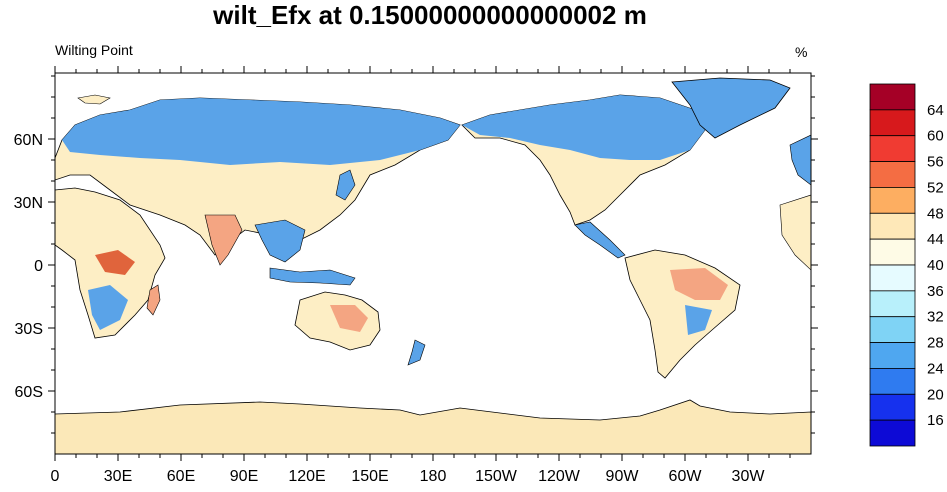  What do you see at coordinates (801, 52) in the screenshot?
I see `units-label: %` at bounding box center [801, 52].